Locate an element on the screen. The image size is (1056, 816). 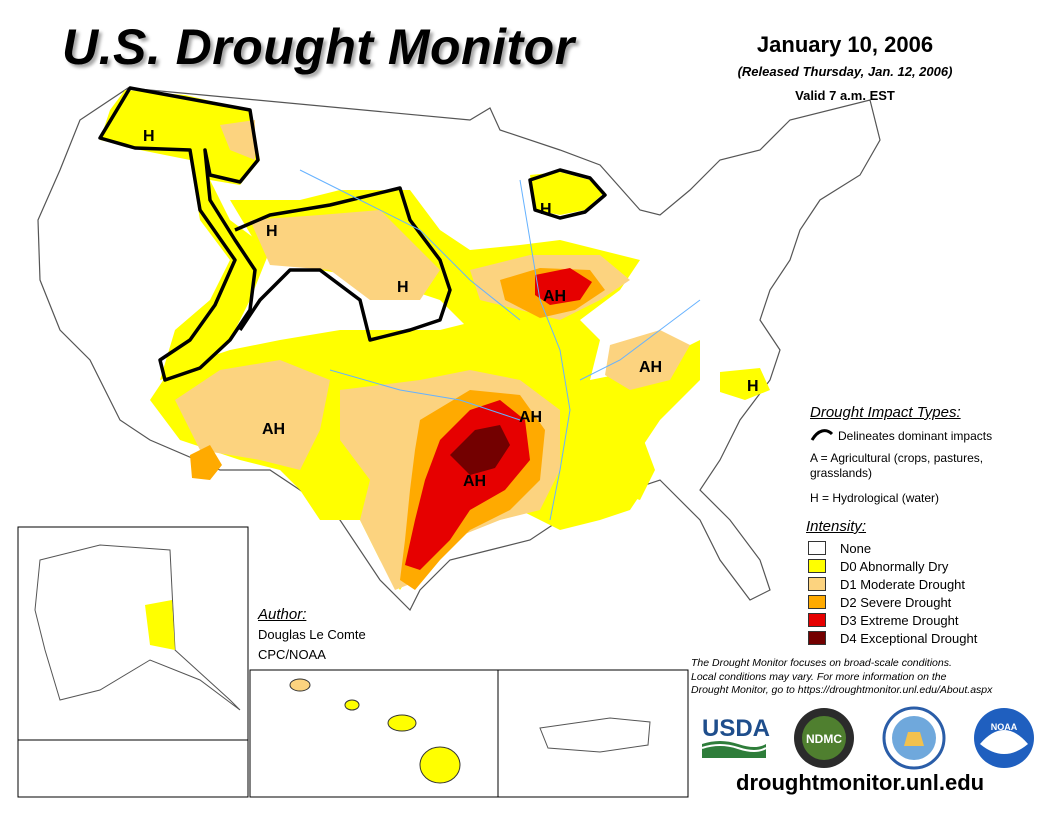
impact-line-northwest is located at coordinates (179, 234).